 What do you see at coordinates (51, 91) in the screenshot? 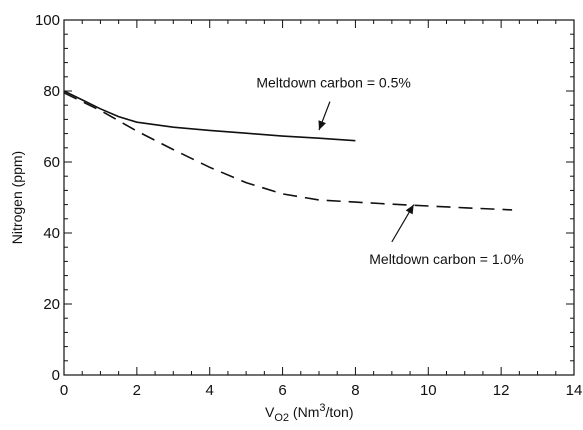
I see `y-tick-label: 80` at bounding box center [51, 91].